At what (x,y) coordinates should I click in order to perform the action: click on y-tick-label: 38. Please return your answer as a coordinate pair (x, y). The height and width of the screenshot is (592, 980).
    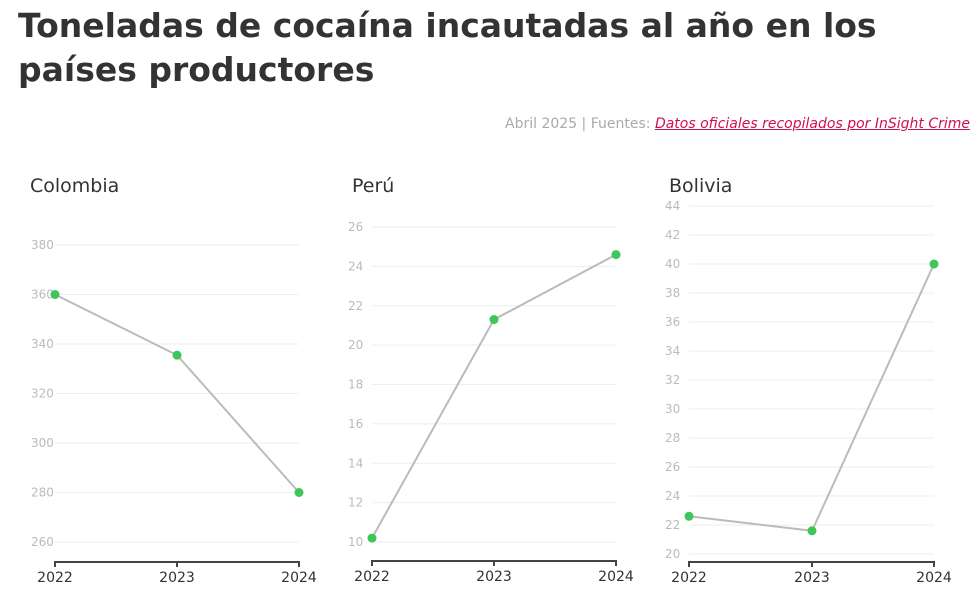
    Looking at the image, I should click on (672, 293).